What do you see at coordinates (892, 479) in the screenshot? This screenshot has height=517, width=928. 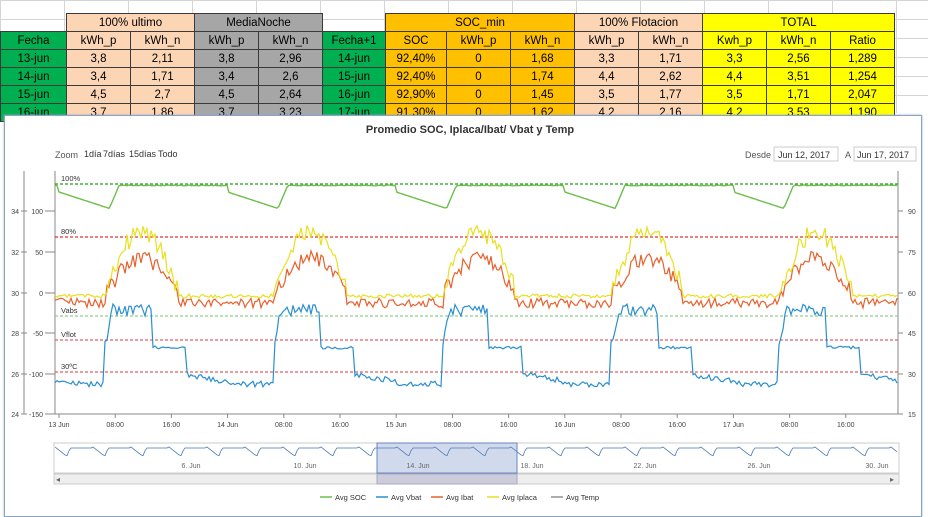 I see `scroll-right-icon: ▸` at bounding box center [892, 479].